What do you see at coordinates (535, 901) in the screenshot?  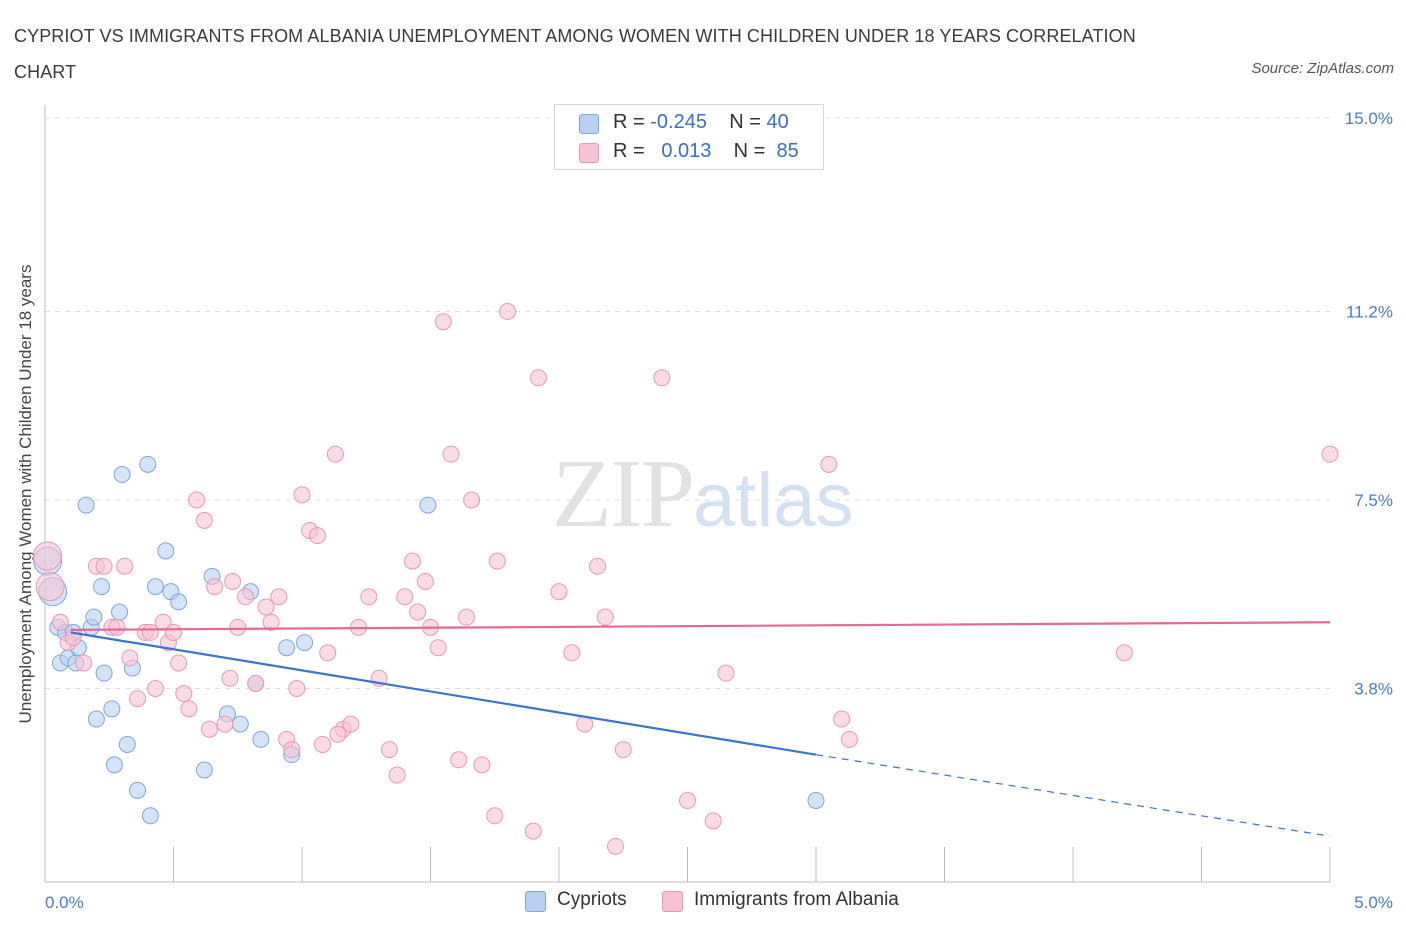 I see `cypriots-swatch` at bounding box center [535, 901].